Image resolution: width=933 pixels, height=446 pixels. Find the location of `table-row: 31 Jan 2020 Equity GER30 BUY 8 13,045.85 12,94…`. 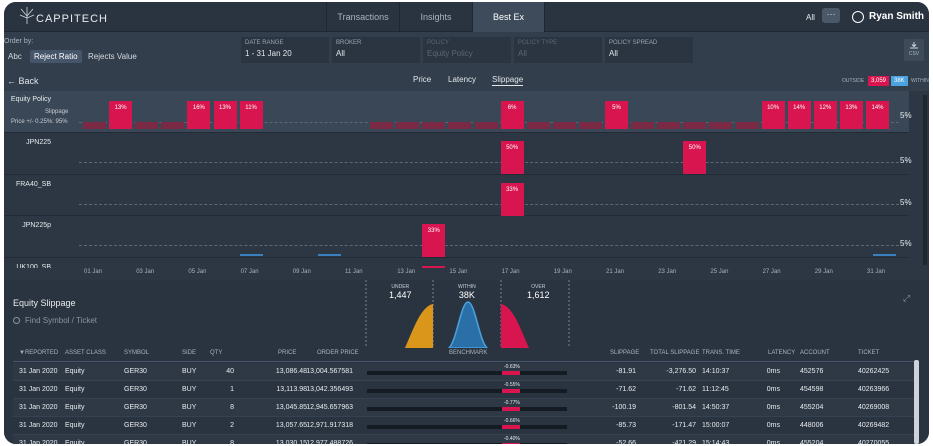

table-row: 31 Jan 2020 Equity GER30 BUY 8 13,045.85 12,94… is located at coordinates (464, 408).